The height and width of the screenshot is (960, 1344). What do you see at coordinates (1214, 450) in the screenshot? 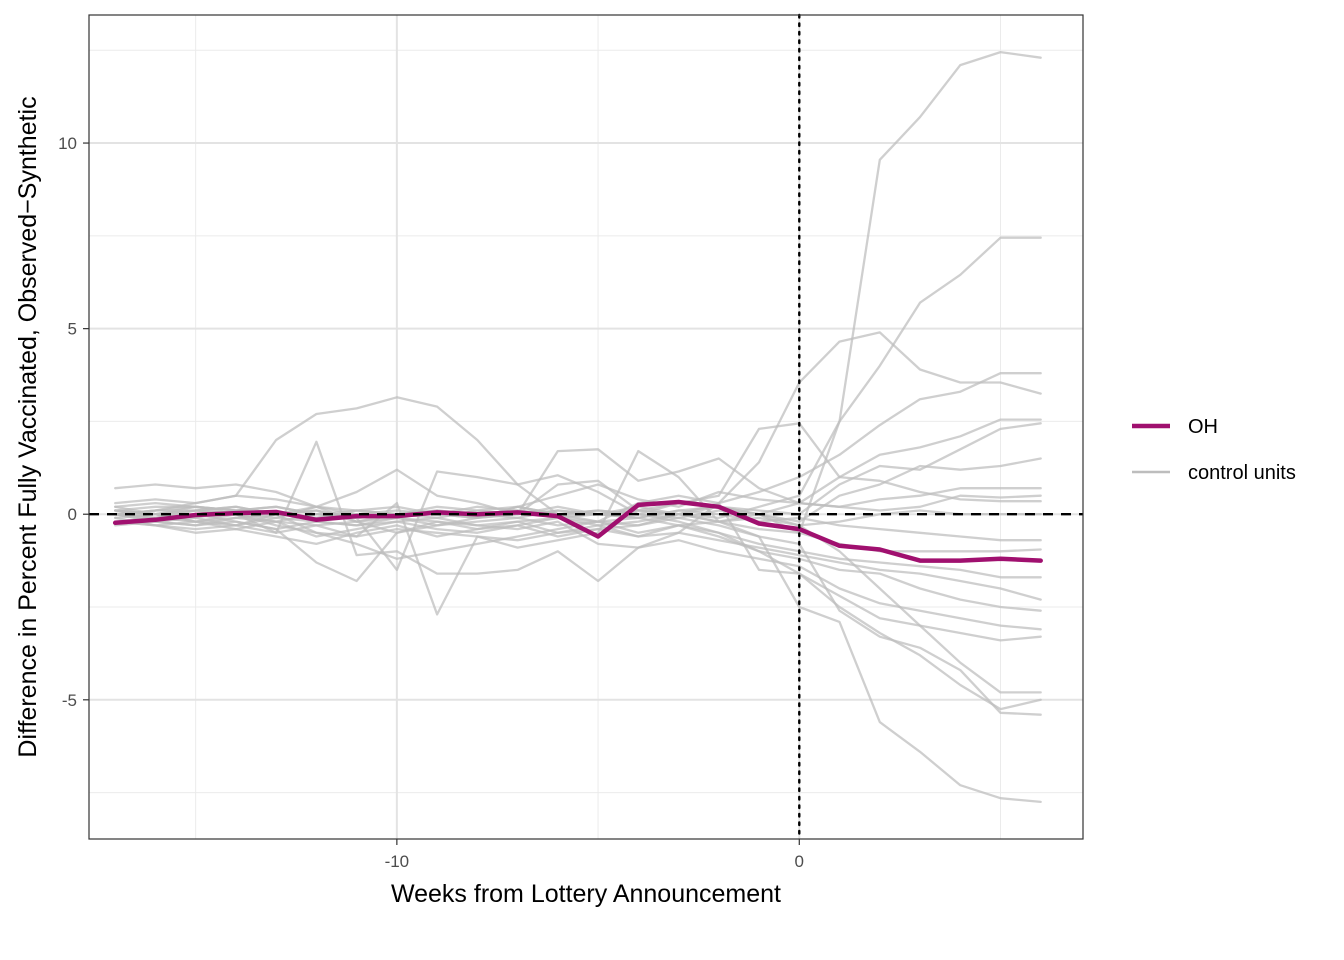
I see `legend: OH control units` at bounding box center [1214, 450].